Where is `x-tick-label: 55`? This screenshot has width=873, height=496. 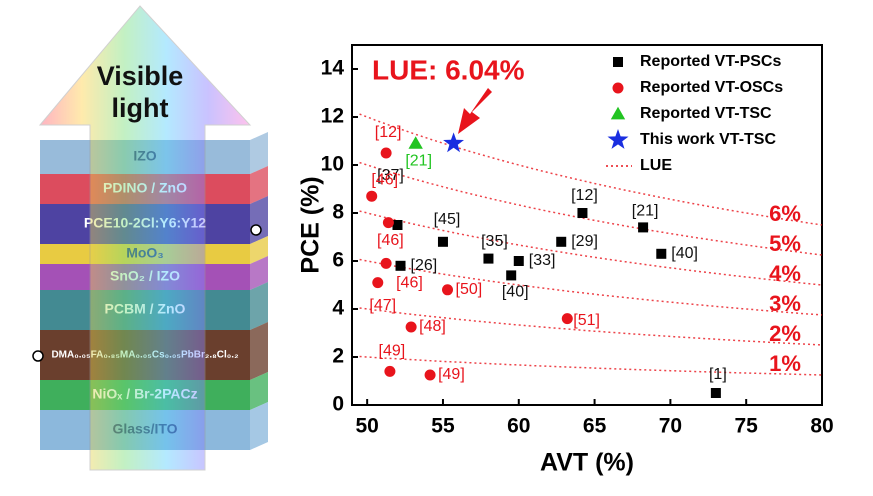 x-tick-label: 55 is located at coordinates (443, 426).